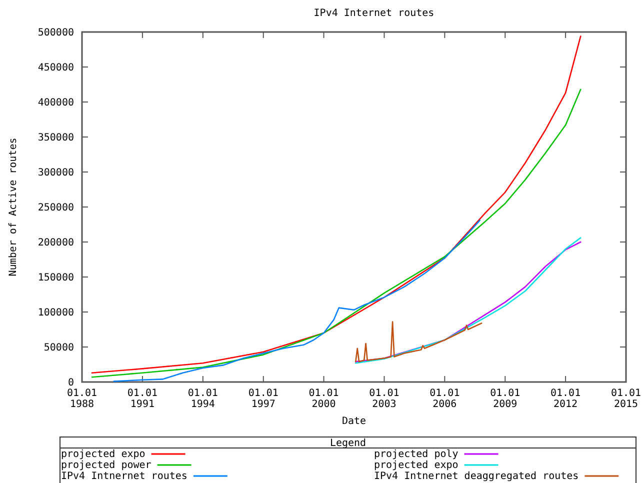 This screenshot has width=642, height=483. Describe the element at coordinates (13, 207) in the screenshot. I see `y-axis-title: Number of Active routes` at that location.